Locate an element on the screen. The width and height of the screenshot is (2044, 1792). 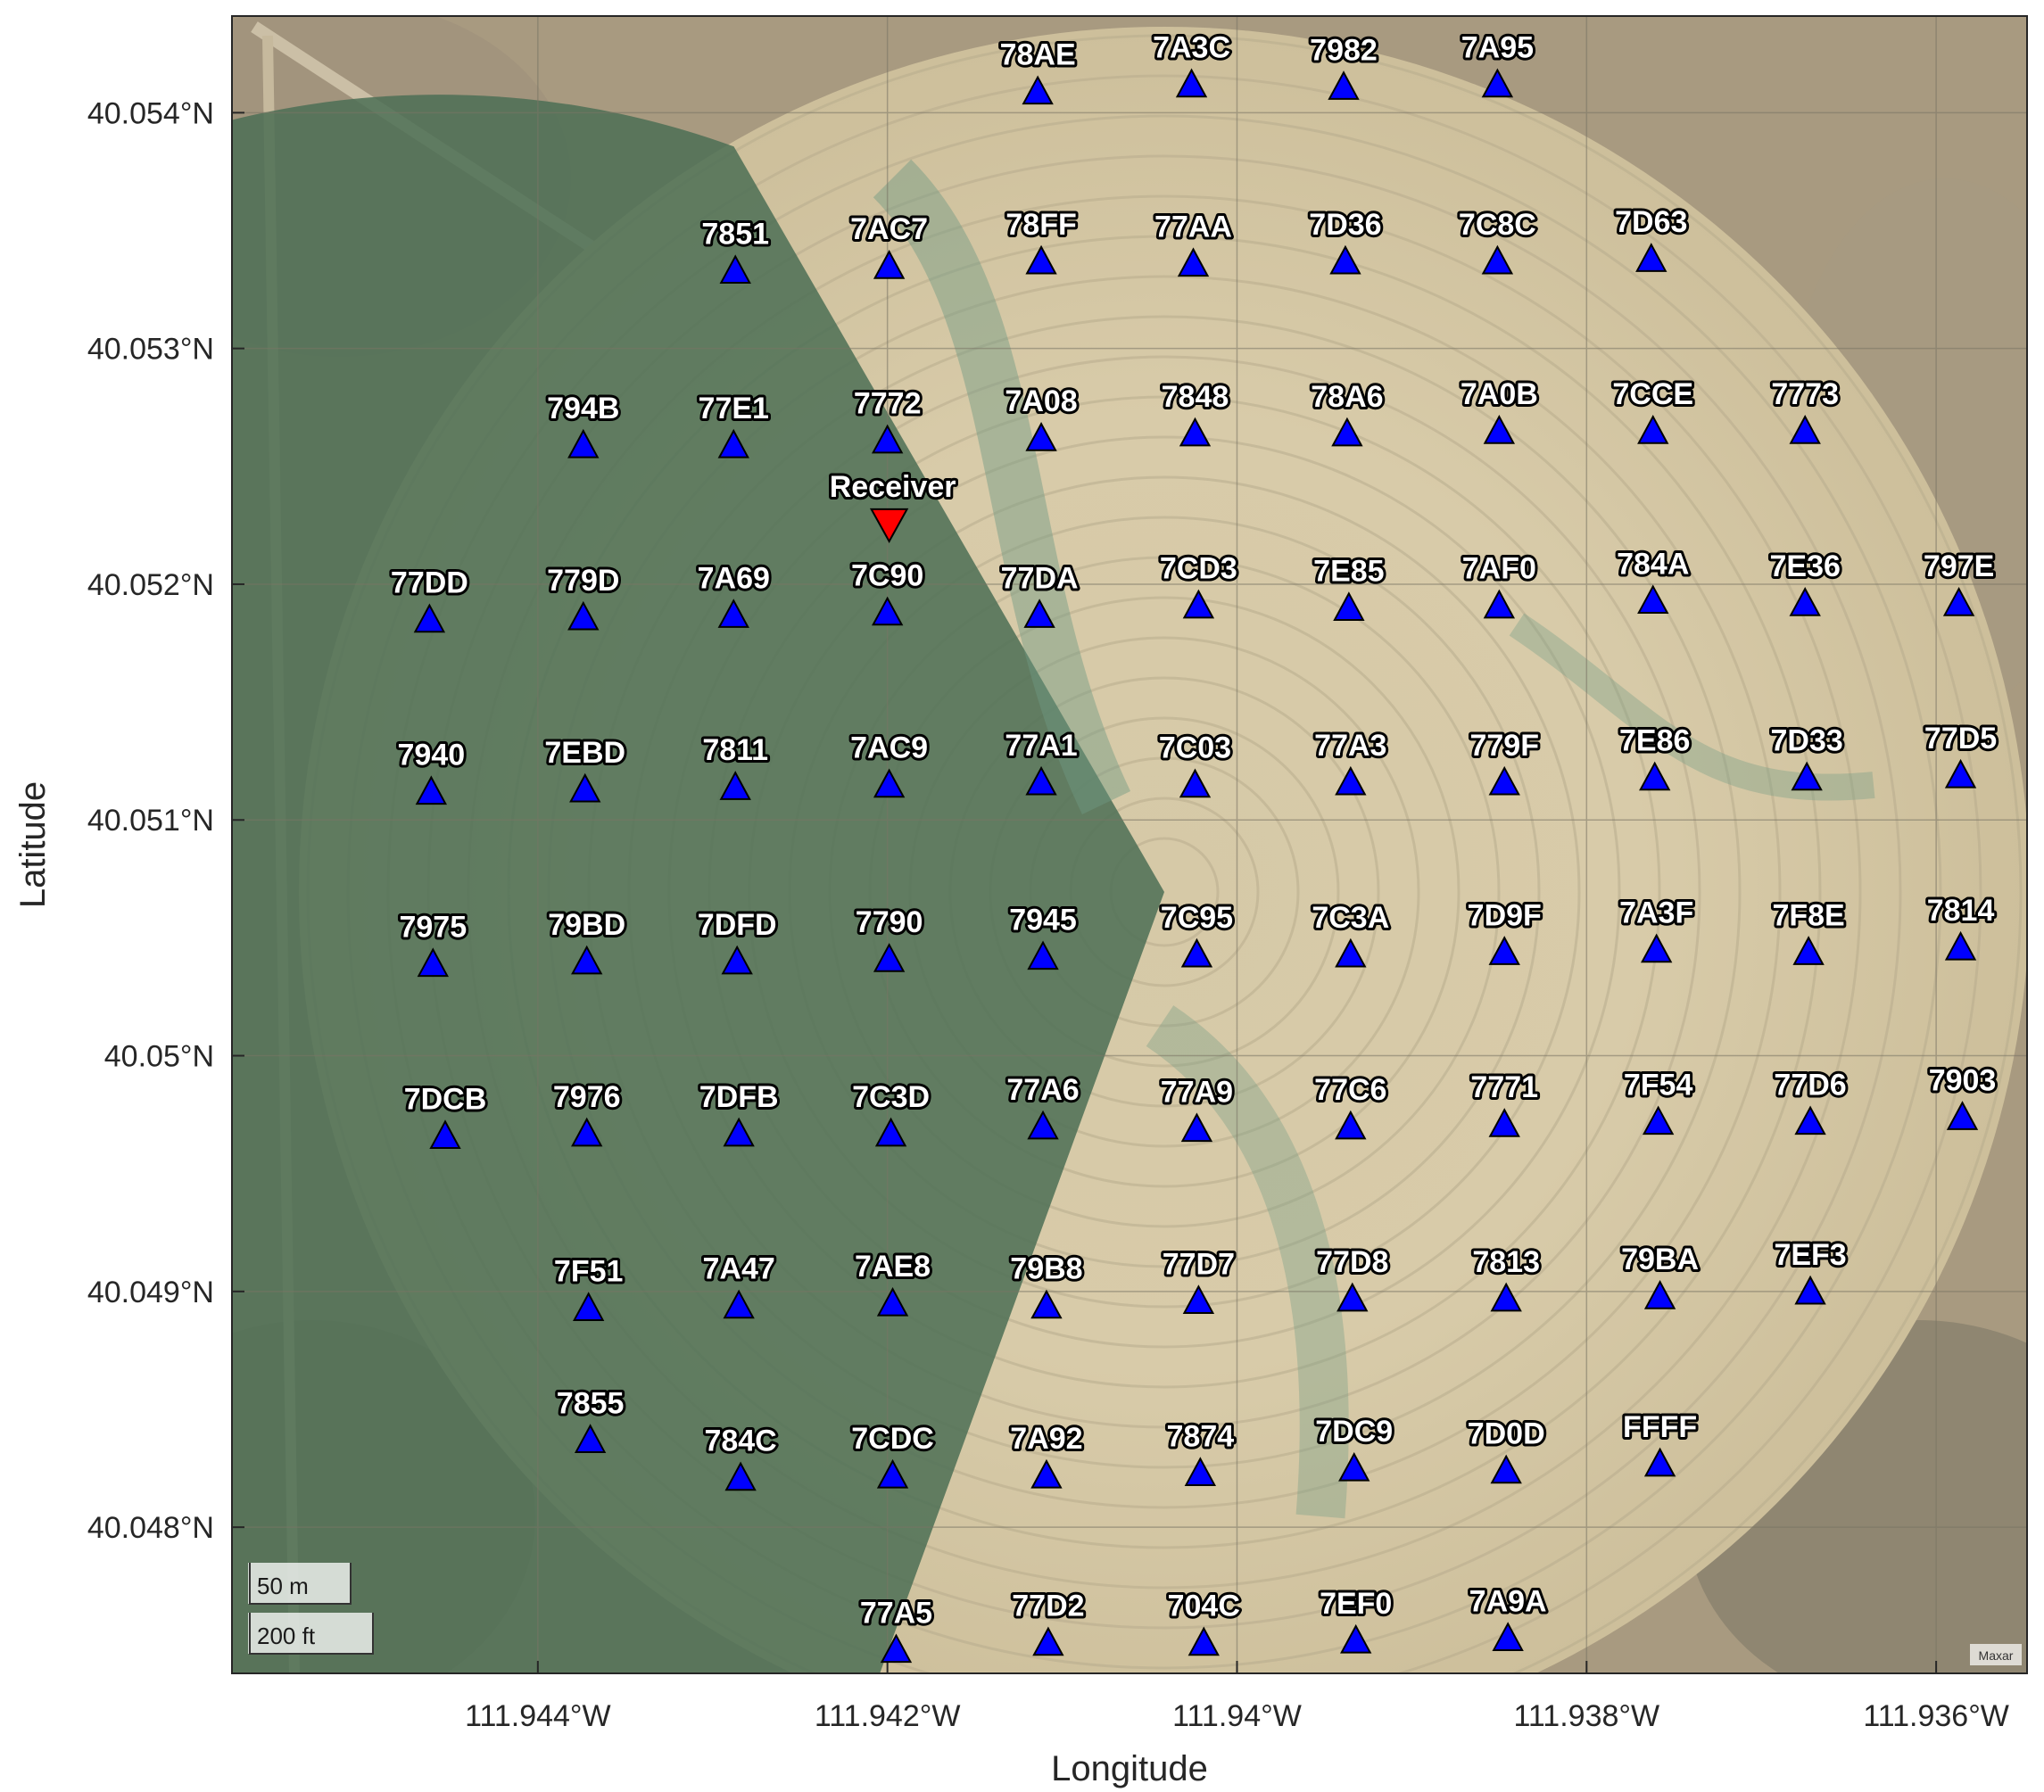
node-7811: 7811 is located at coordinates (735, 765).